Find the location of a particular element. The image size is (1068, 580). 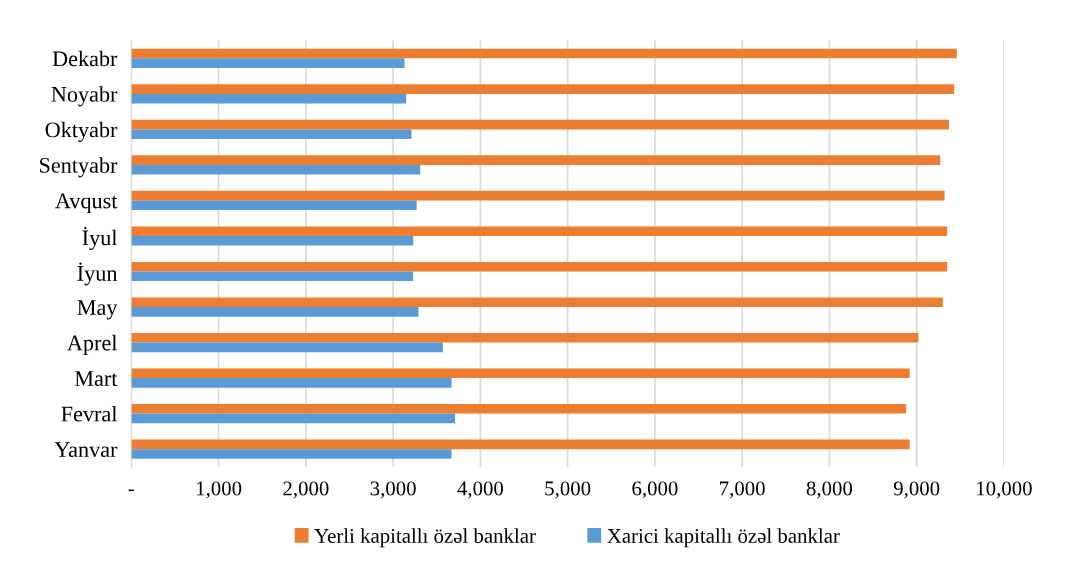

y-tick-label: Dekabr is located at coordinates (85, 58).